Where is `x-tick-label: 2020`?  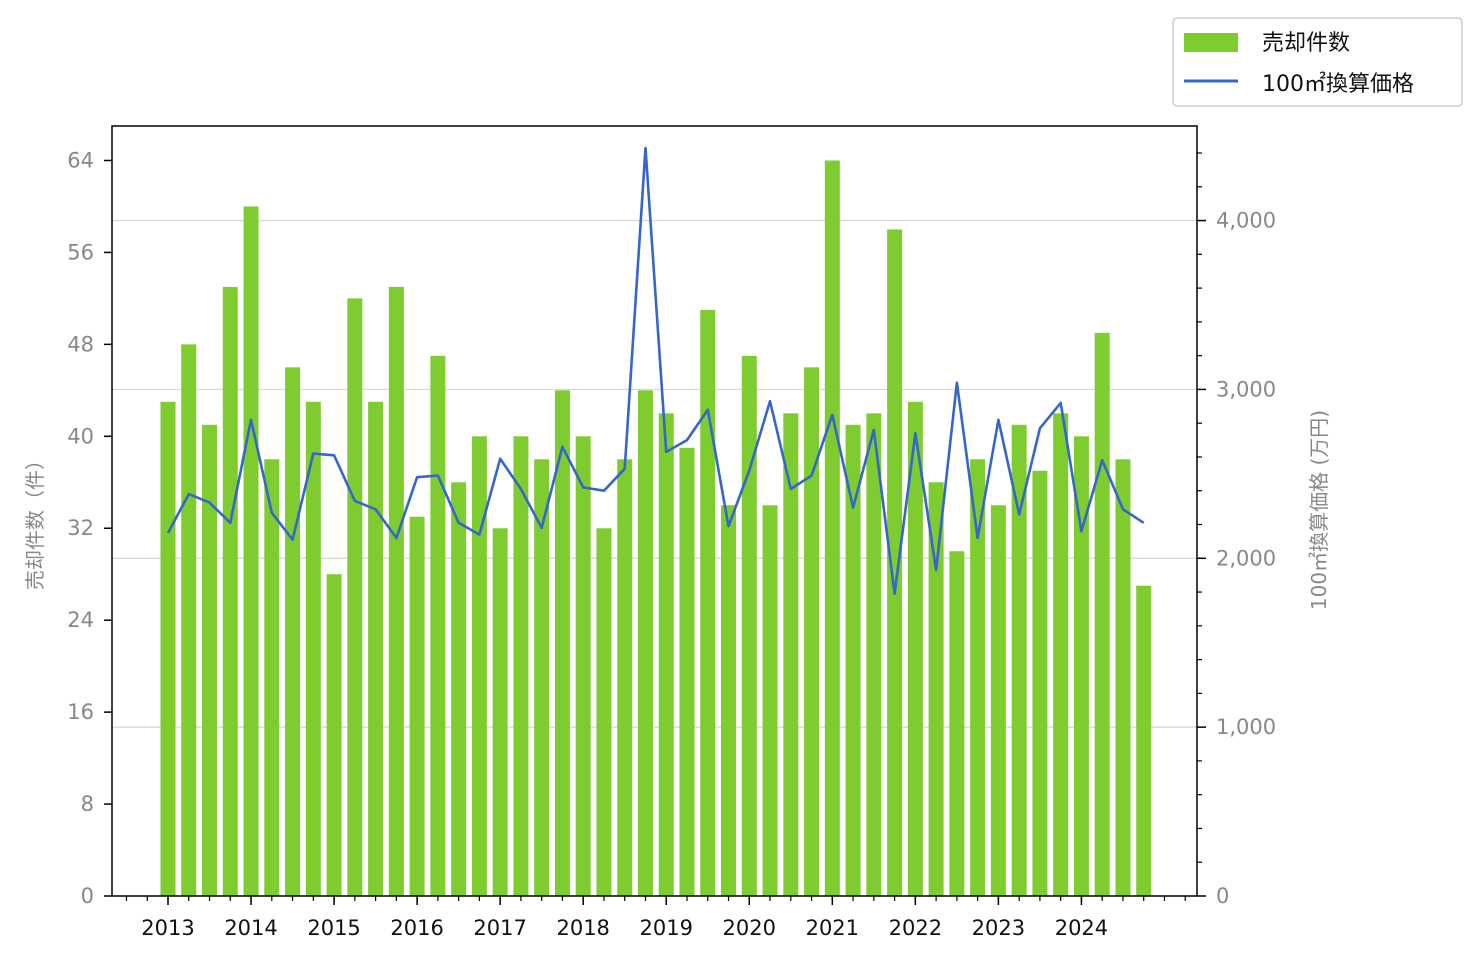 x-tick-label: 2020 is located at coordinates (749, 928).